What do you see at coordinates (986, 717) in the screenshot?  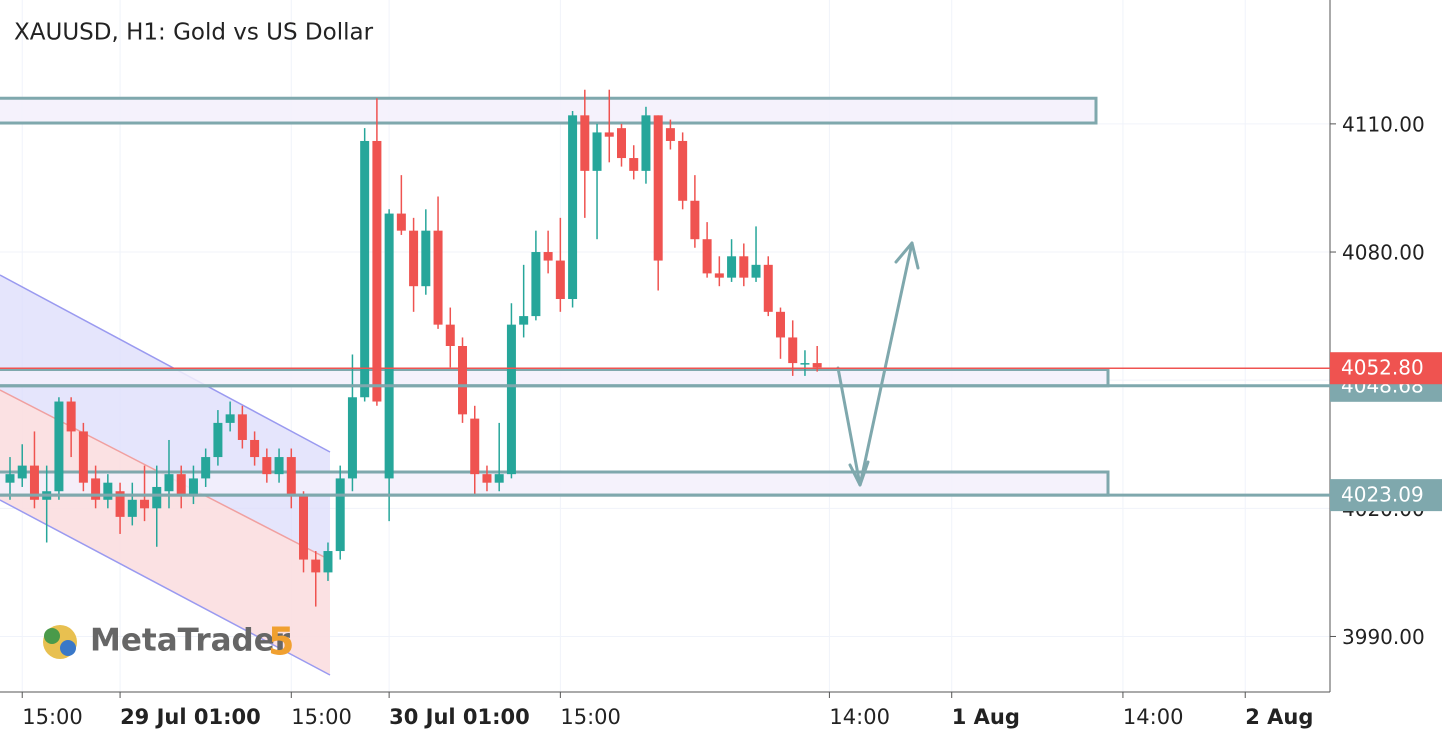 I see `x-tick-label: 1 Aug` at bounding box center [986, 717].